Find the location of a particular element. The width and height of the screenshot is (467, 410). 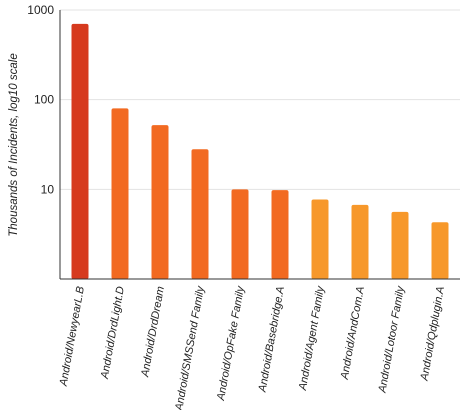

x-tick-label: Android/SMSSend Family is located at coordinates (190, 347).